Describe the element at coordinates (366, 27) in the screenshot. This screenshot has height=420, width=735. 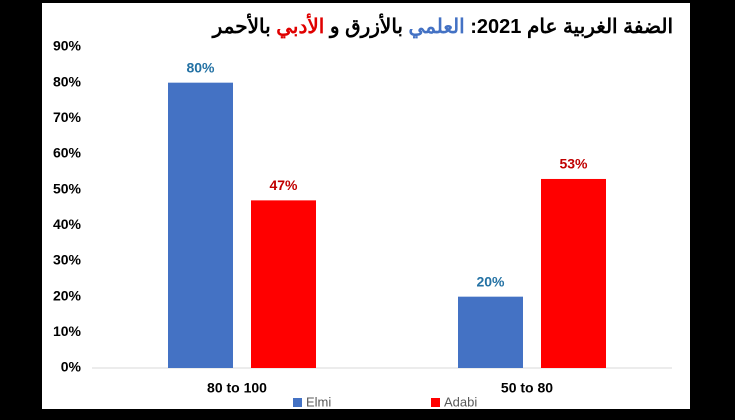
I see `title-part: بالأزرق و` at that location.